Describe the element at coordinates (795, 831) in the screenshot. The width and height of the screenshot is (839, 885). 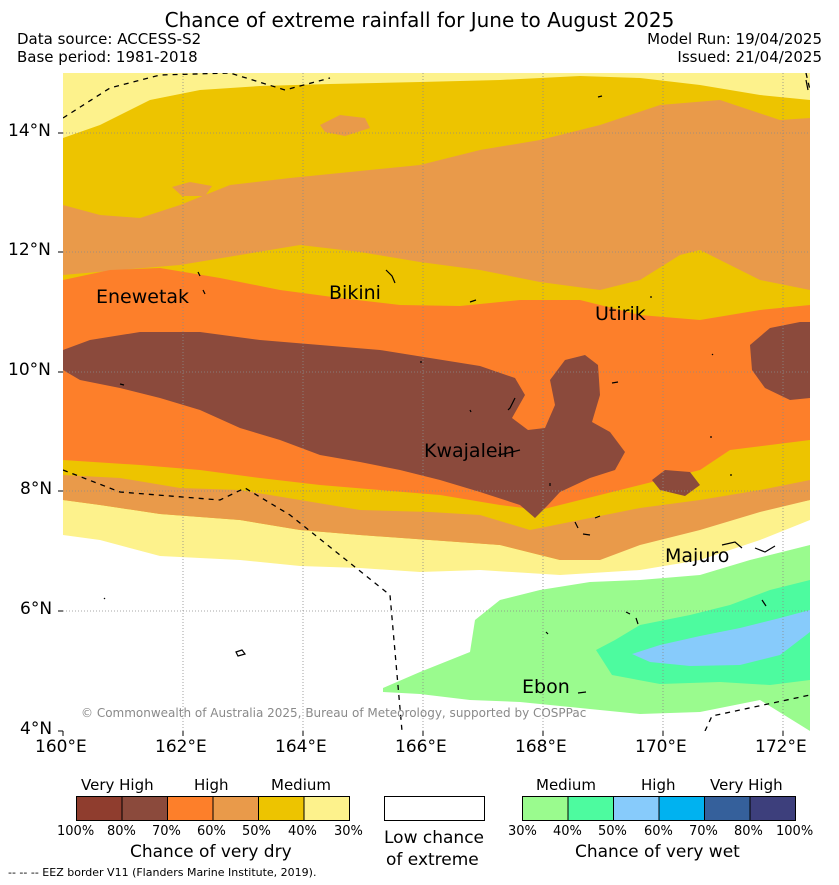
I see `legend-wet-tick-100: 100%` at that location.